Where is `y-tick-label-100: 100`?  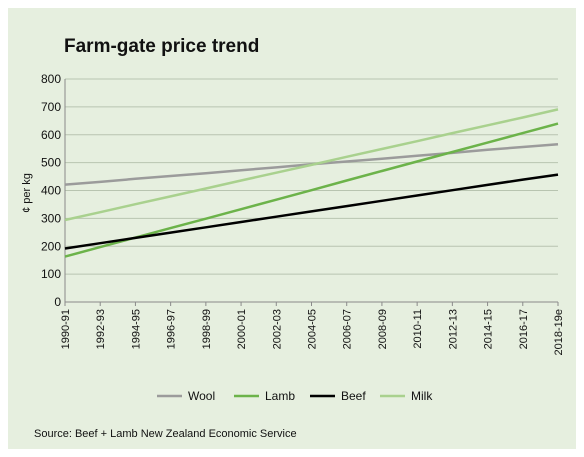
y-tick-label-100: 100 is located at coordinates (51, 274).